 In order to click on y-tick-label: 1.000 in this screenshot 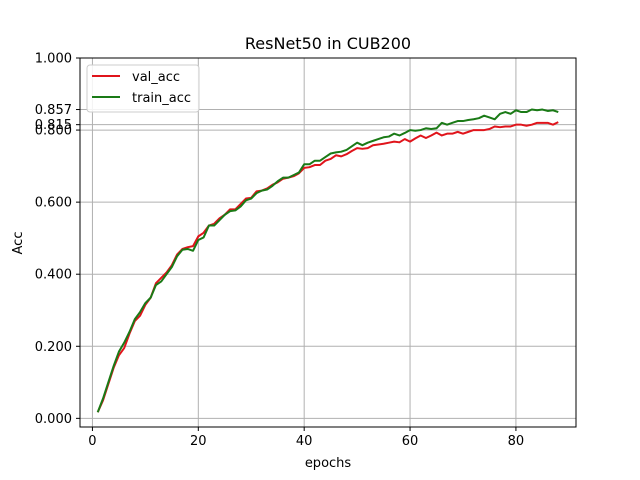, I will do `click(53, 59)`.